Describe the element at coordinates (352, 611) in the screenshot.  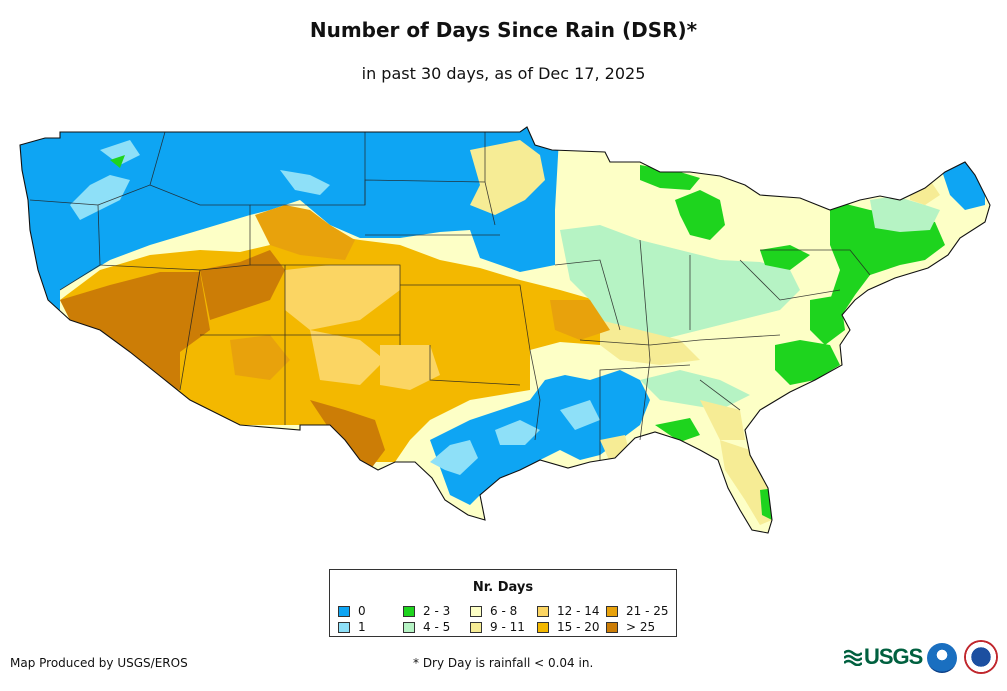
I see `legend-item: 0` at that location.